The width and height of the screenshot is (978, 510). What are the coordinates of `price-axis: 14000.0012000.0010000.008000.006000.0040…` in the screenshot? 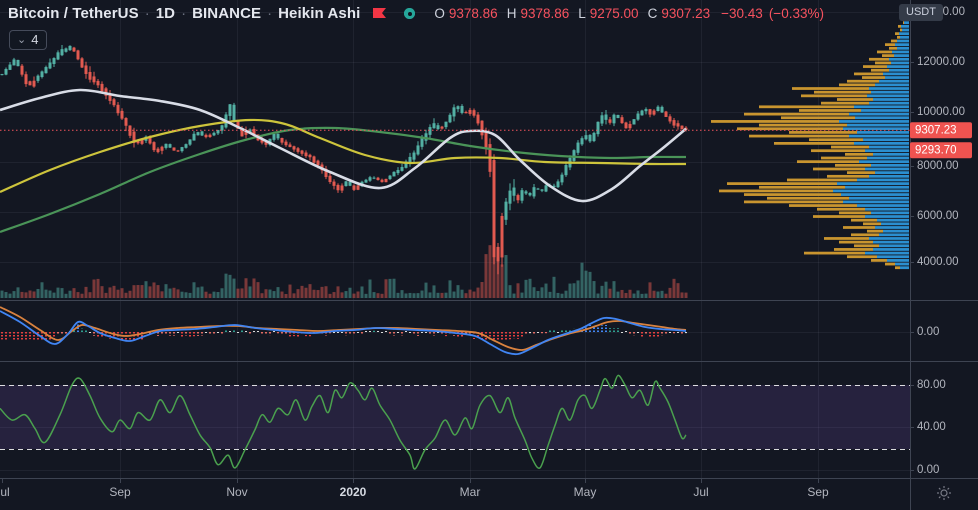 It's located at (944, 239).